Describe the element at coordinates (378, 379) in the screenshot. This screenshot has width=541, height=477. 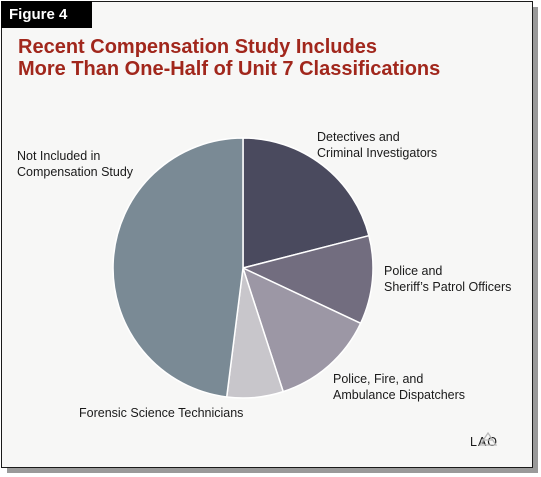
I see `slice-label-line: Police, Fire, and` at that location.